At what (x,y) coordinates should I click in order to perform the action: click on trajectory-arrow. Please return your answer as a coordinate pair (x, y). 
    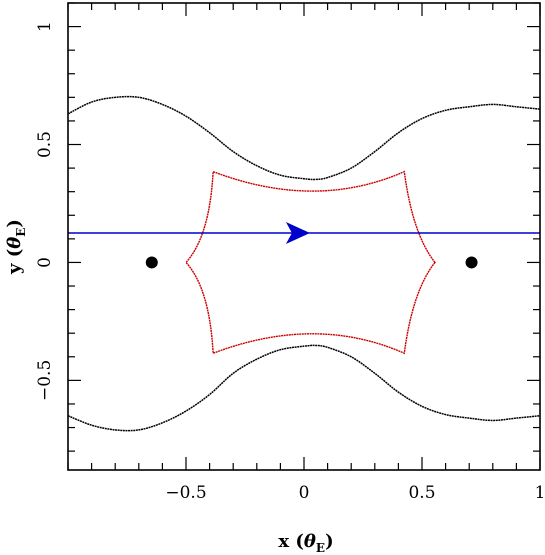
    Looking at the image, I should click on (297, 232).